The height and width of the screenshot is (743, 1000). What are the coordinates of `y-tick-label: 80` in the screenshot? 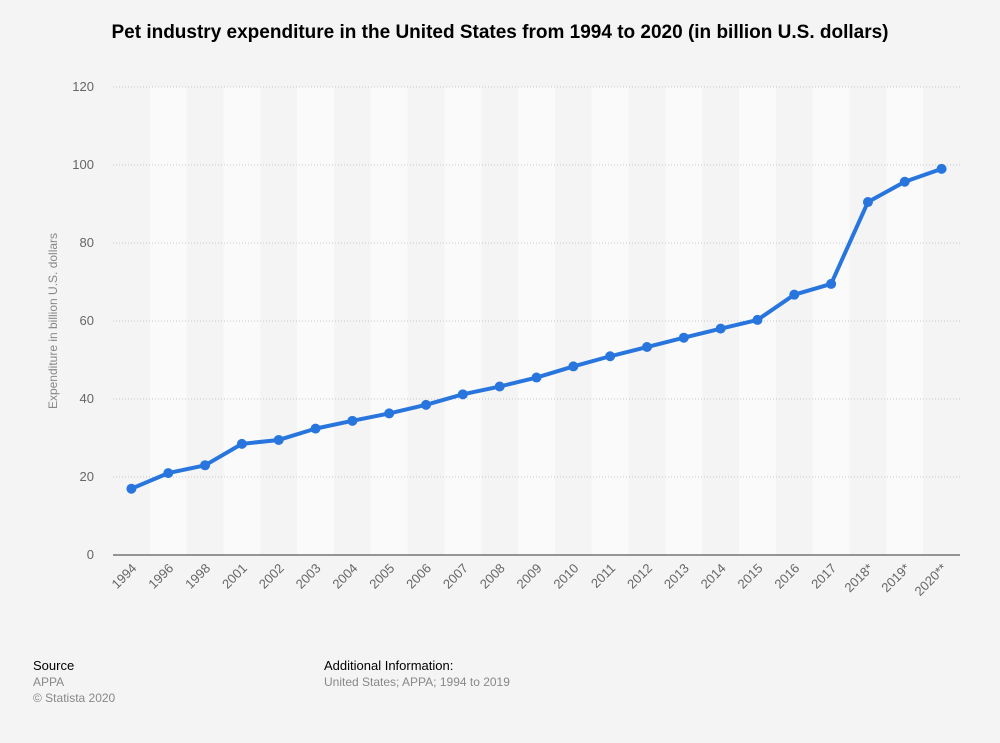 It's located at (87, 242).